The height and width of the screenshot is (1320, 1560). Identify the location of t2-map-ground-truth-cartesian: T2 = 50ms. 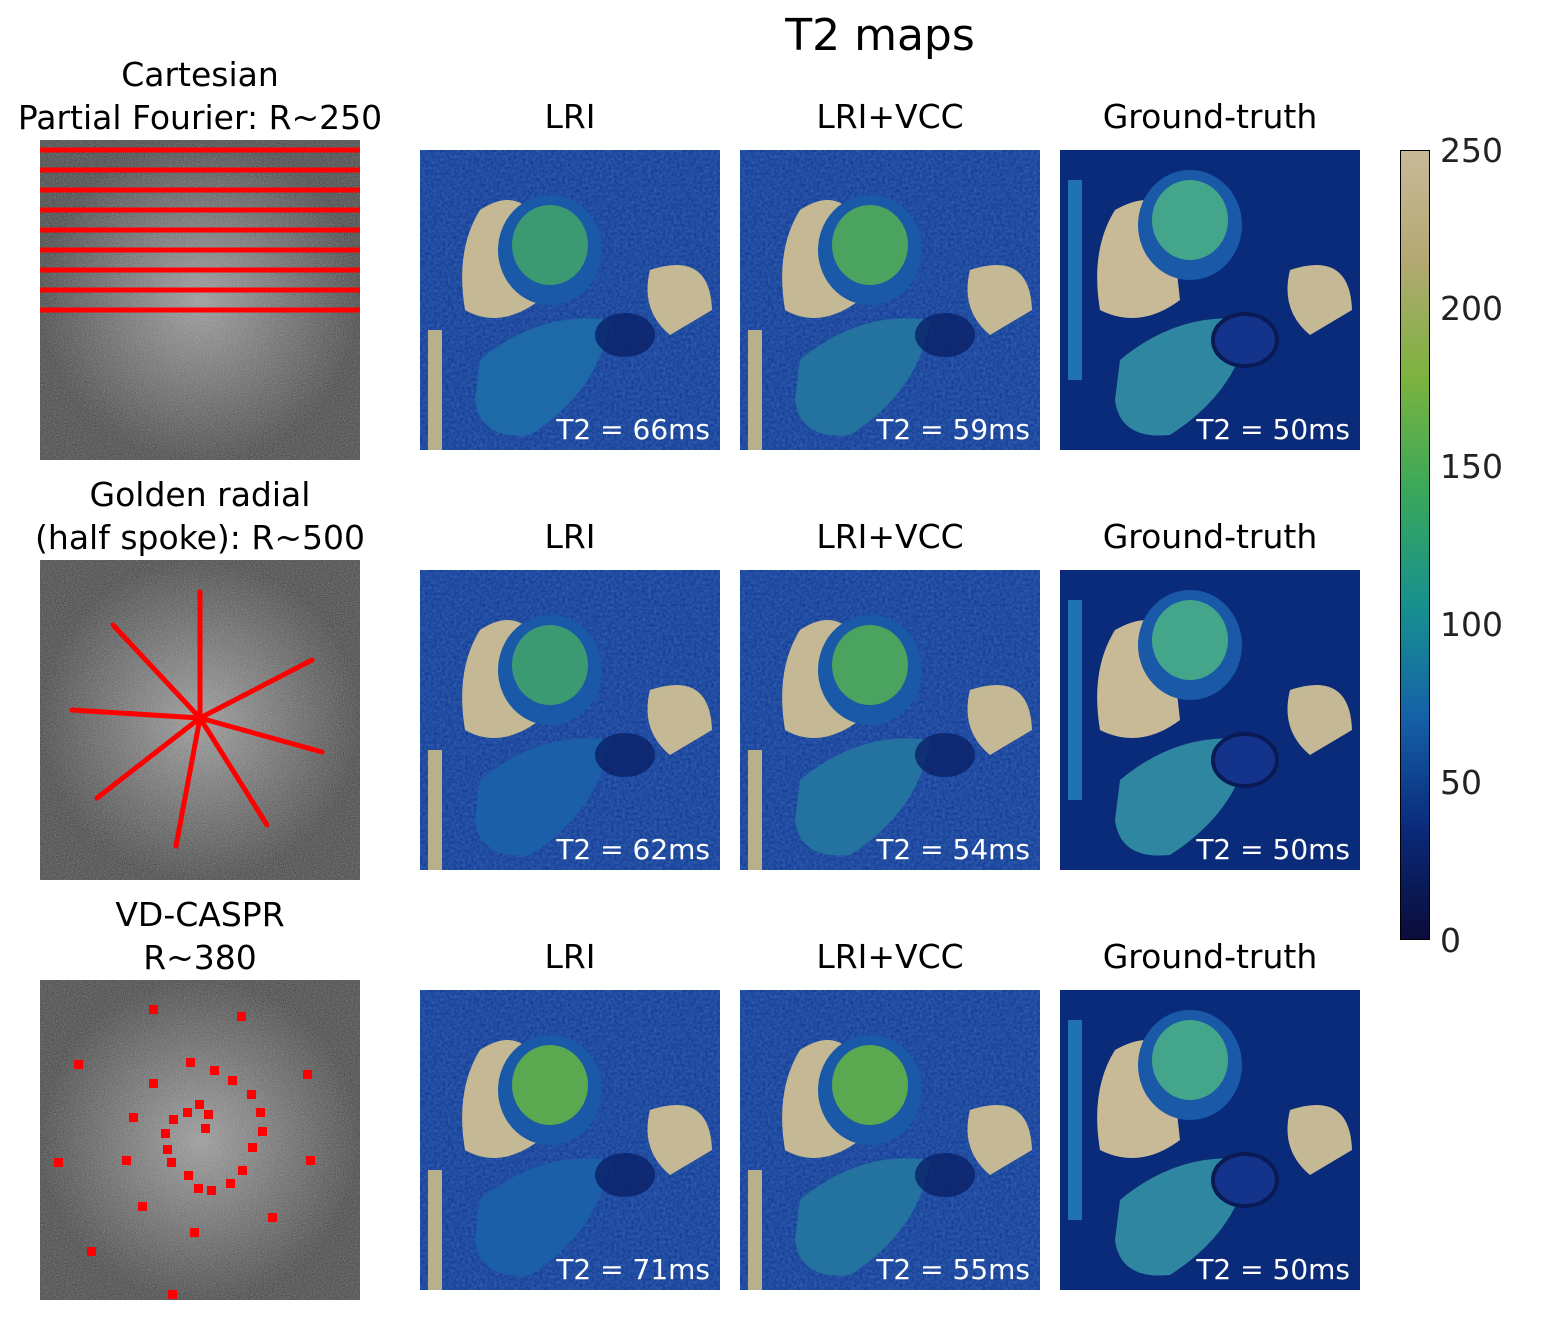
(1210, 300).